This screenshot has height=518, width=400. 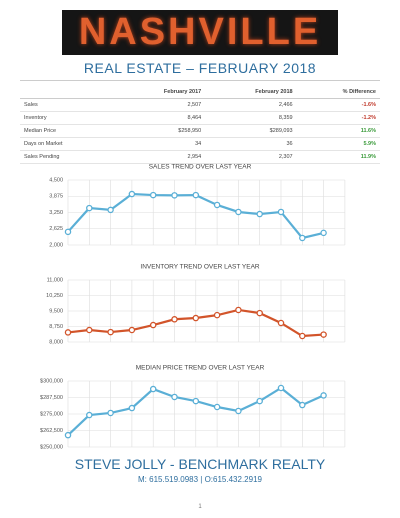 What do you see at coordinates (56, 245) in the screenshot?
I see `y-tick-label: 2,000` at bounding box center [56, 245].